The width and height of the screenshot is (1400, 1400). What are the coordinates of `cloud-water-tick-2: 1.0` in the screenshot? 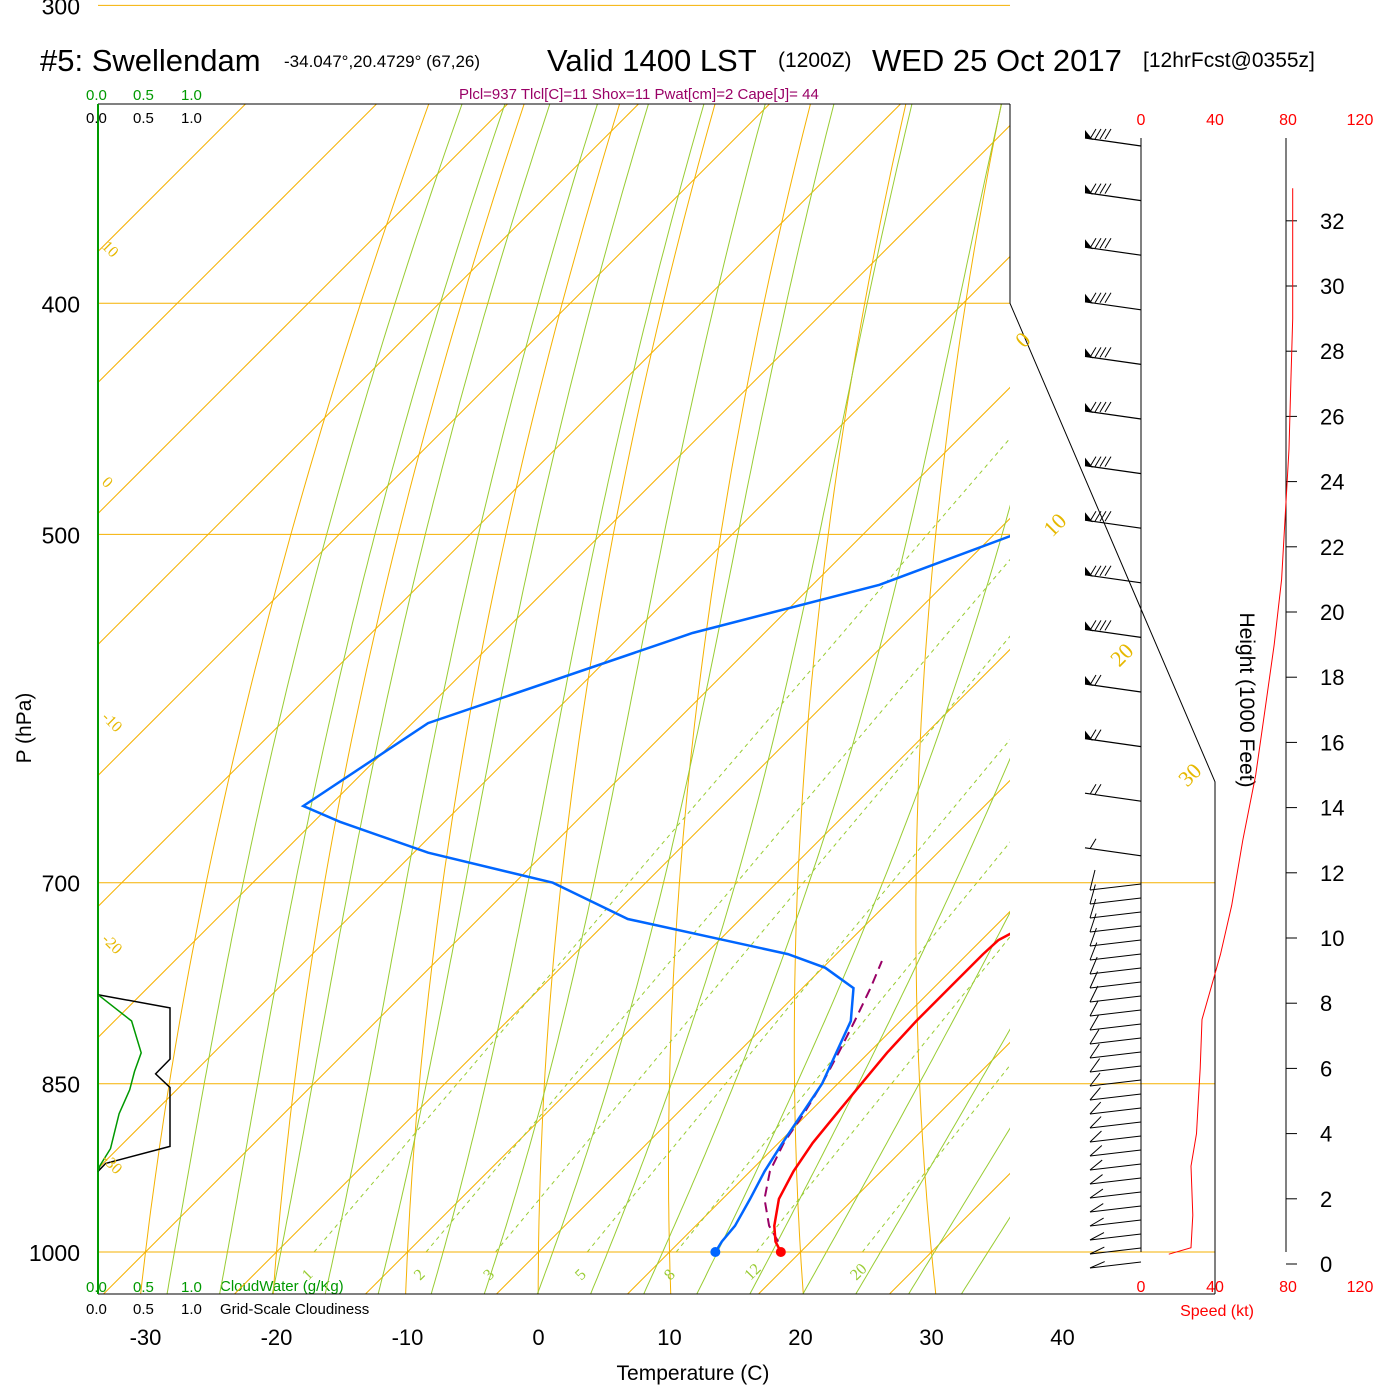 It's located at (191, 95).